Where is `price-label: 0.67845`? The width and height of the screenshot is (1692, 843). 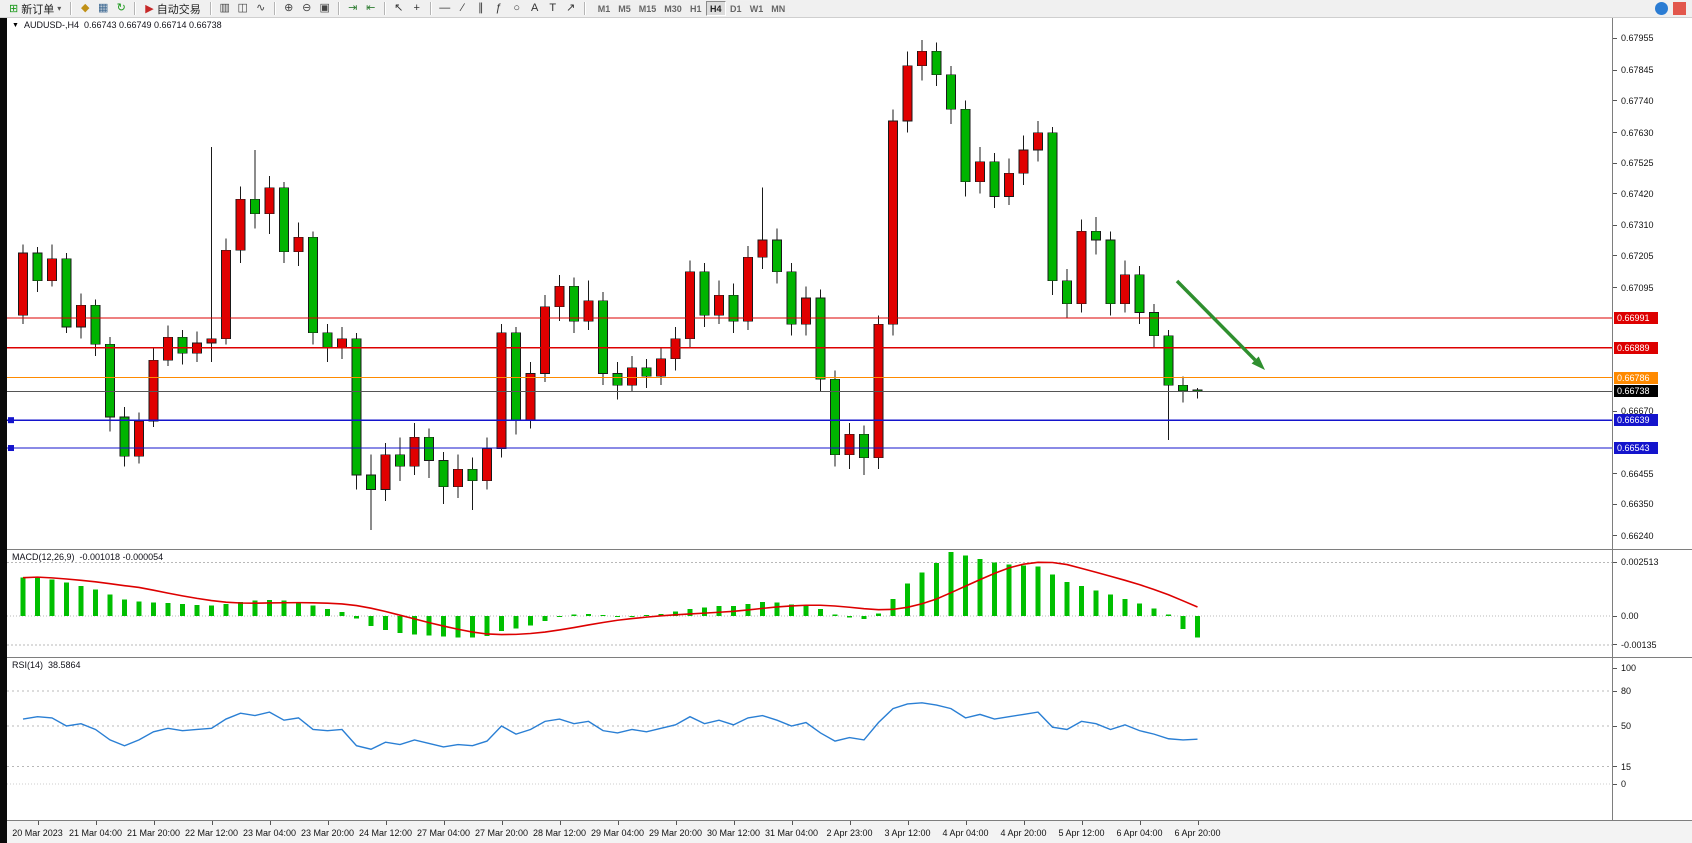 price-label: 0.67845 is located at coordinates (1637, 70).